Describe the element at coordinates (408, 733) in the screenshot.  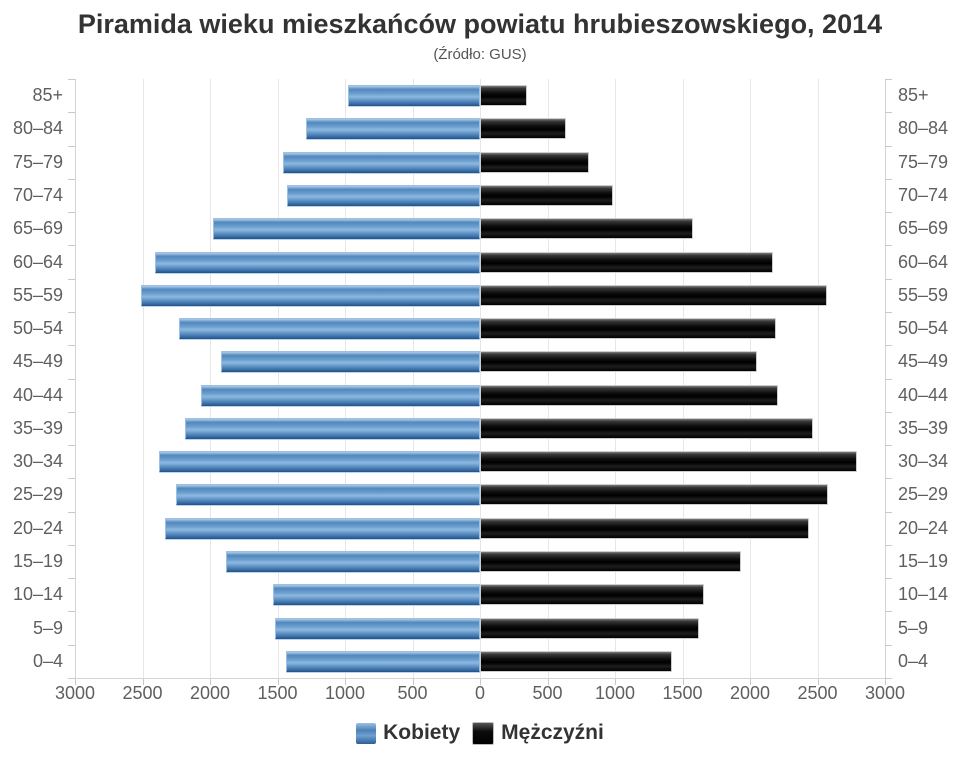
I see `legend-item-women: Kobiety` at that location.